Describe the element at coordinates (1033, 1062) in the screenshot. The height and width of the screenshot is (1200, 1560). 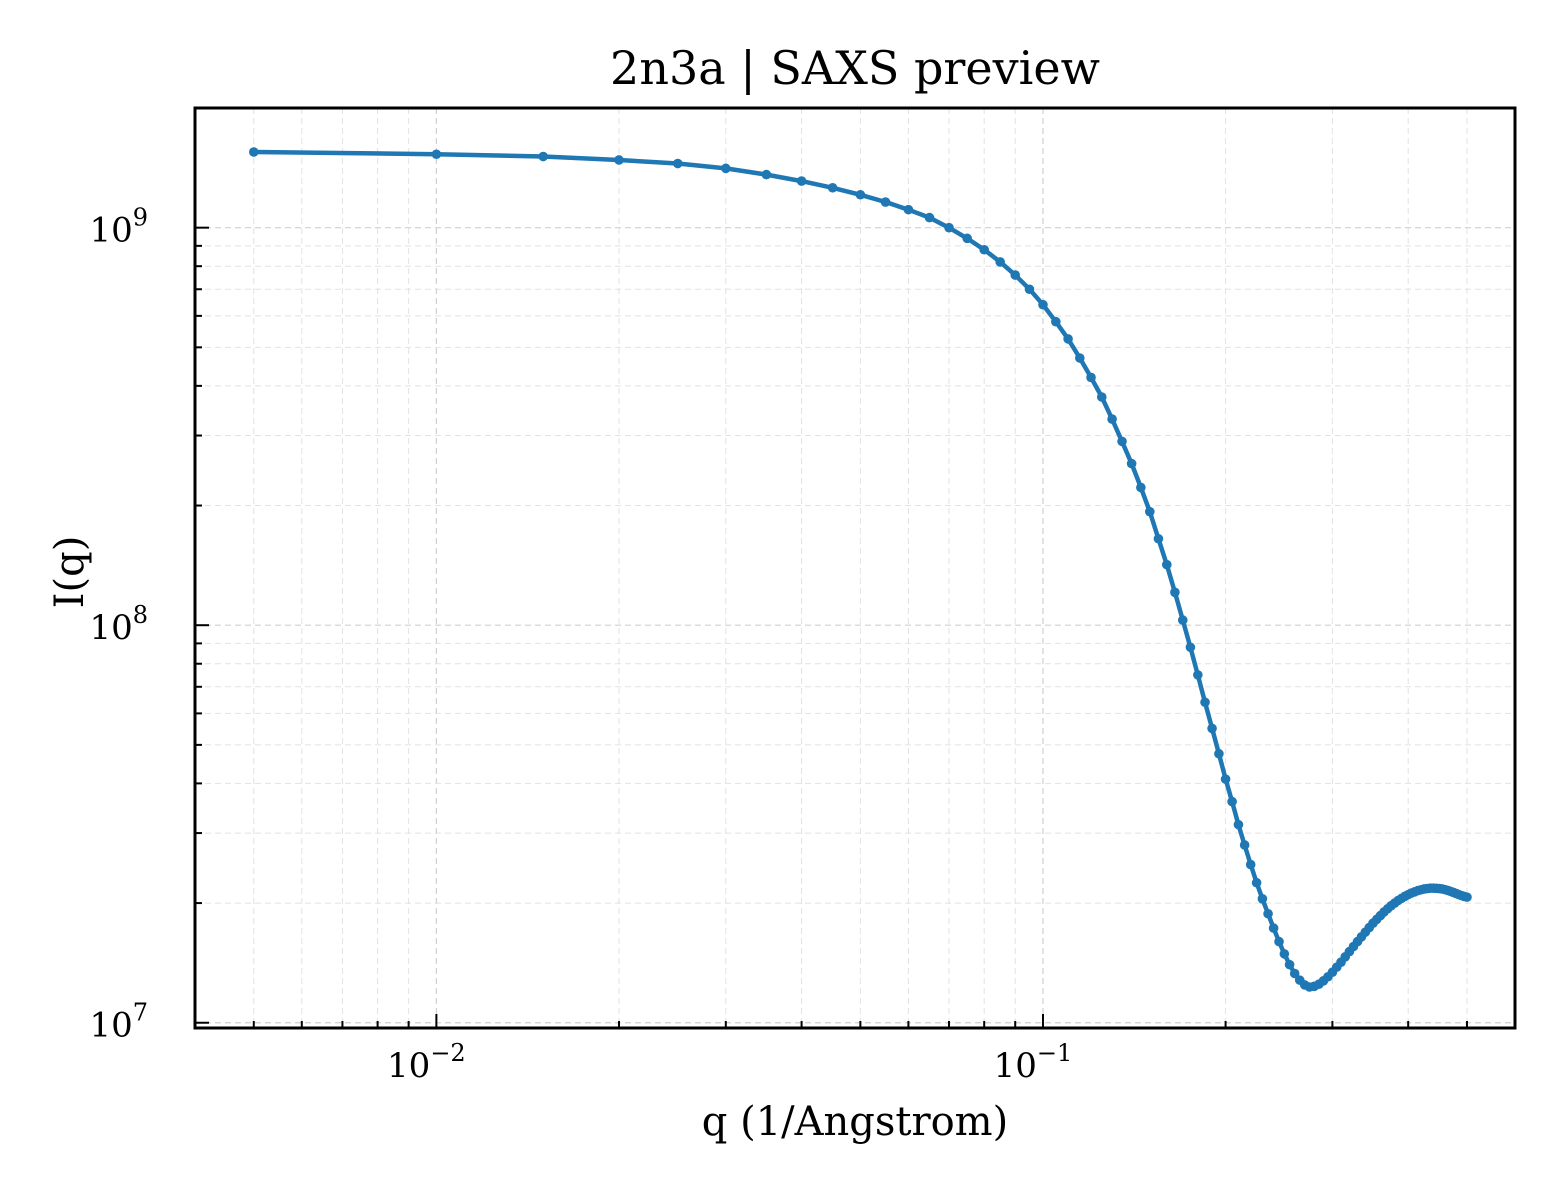
I see `x-tick-label: 10⁻¹` at that location.